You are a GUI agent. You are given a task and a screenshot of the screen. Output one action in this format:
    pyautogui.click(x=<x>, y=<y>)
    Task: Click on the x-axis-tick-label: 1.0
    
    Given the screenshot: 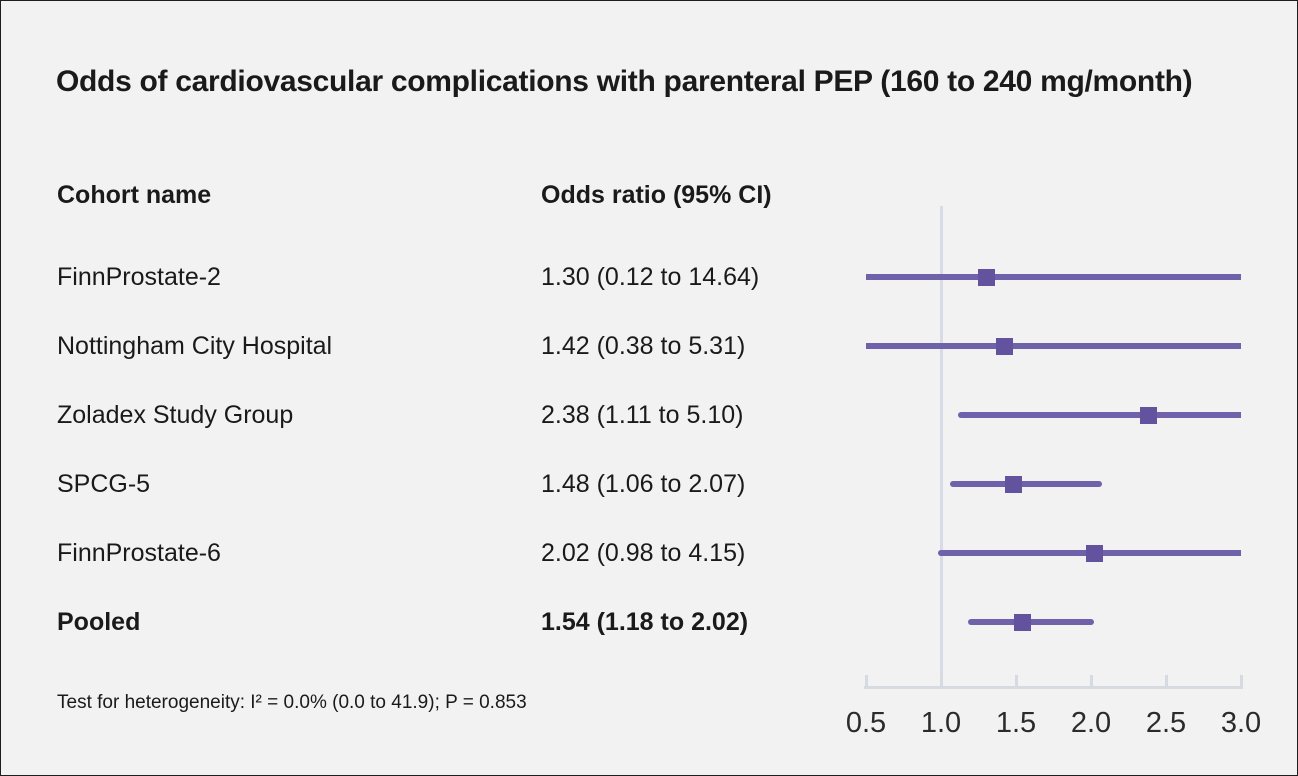 What is the action you would take?
    pyautogui.click(x=941, y=723)
    